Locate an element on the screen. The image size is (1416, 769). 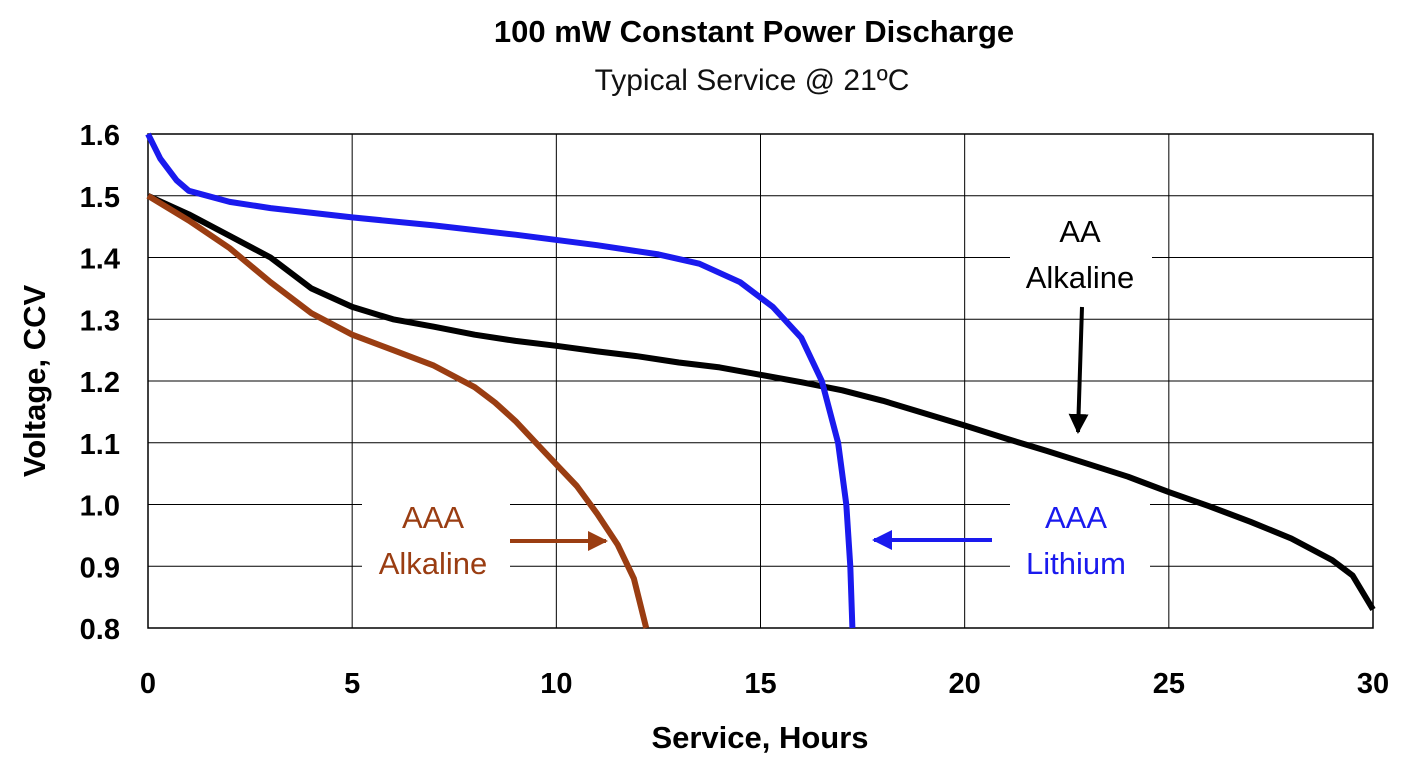
annotation-aaa-alk-line2: Alkaline is located at coordinates (433, 563).